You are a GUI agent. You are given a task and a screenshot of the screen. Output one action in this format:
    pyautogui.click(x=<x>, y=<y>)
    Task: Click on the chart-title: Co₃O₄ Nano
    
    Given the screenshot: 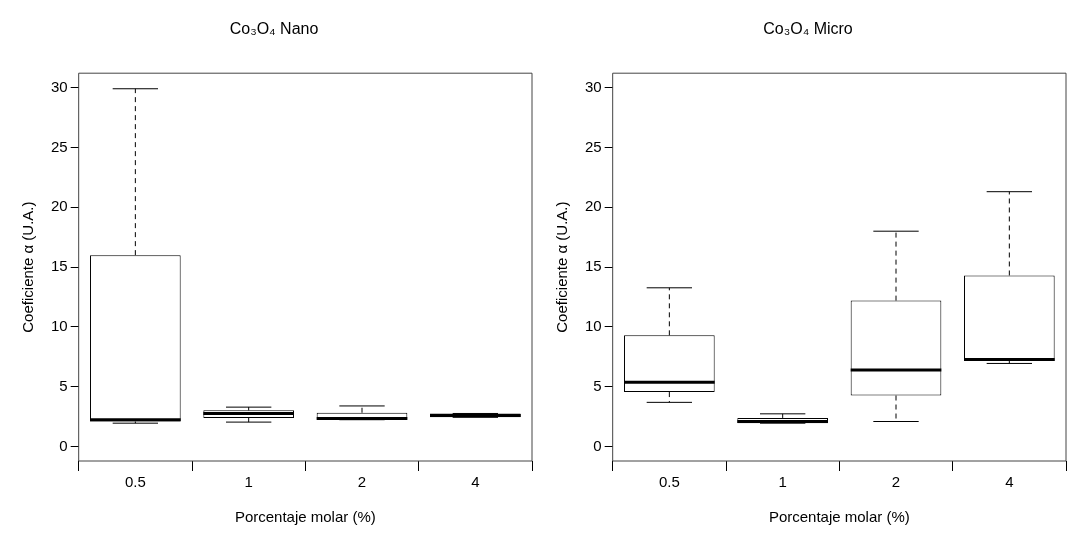 What is the action you would take?
    pyautogui.click(x=274, y=29)
    